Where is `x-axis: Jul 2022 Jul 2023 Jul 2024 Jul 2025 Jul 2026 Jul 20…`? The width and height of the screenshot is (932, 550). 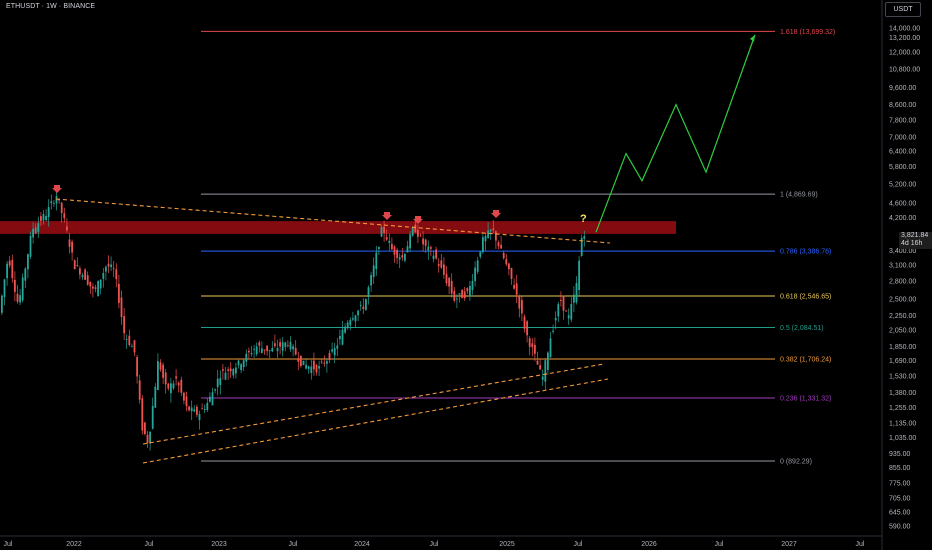 x-axis: Jul 2022 Jul 2023 Jul 2024 Jul 2025 Jul 2026 Jul 20… is located at coordinates (441, 541).